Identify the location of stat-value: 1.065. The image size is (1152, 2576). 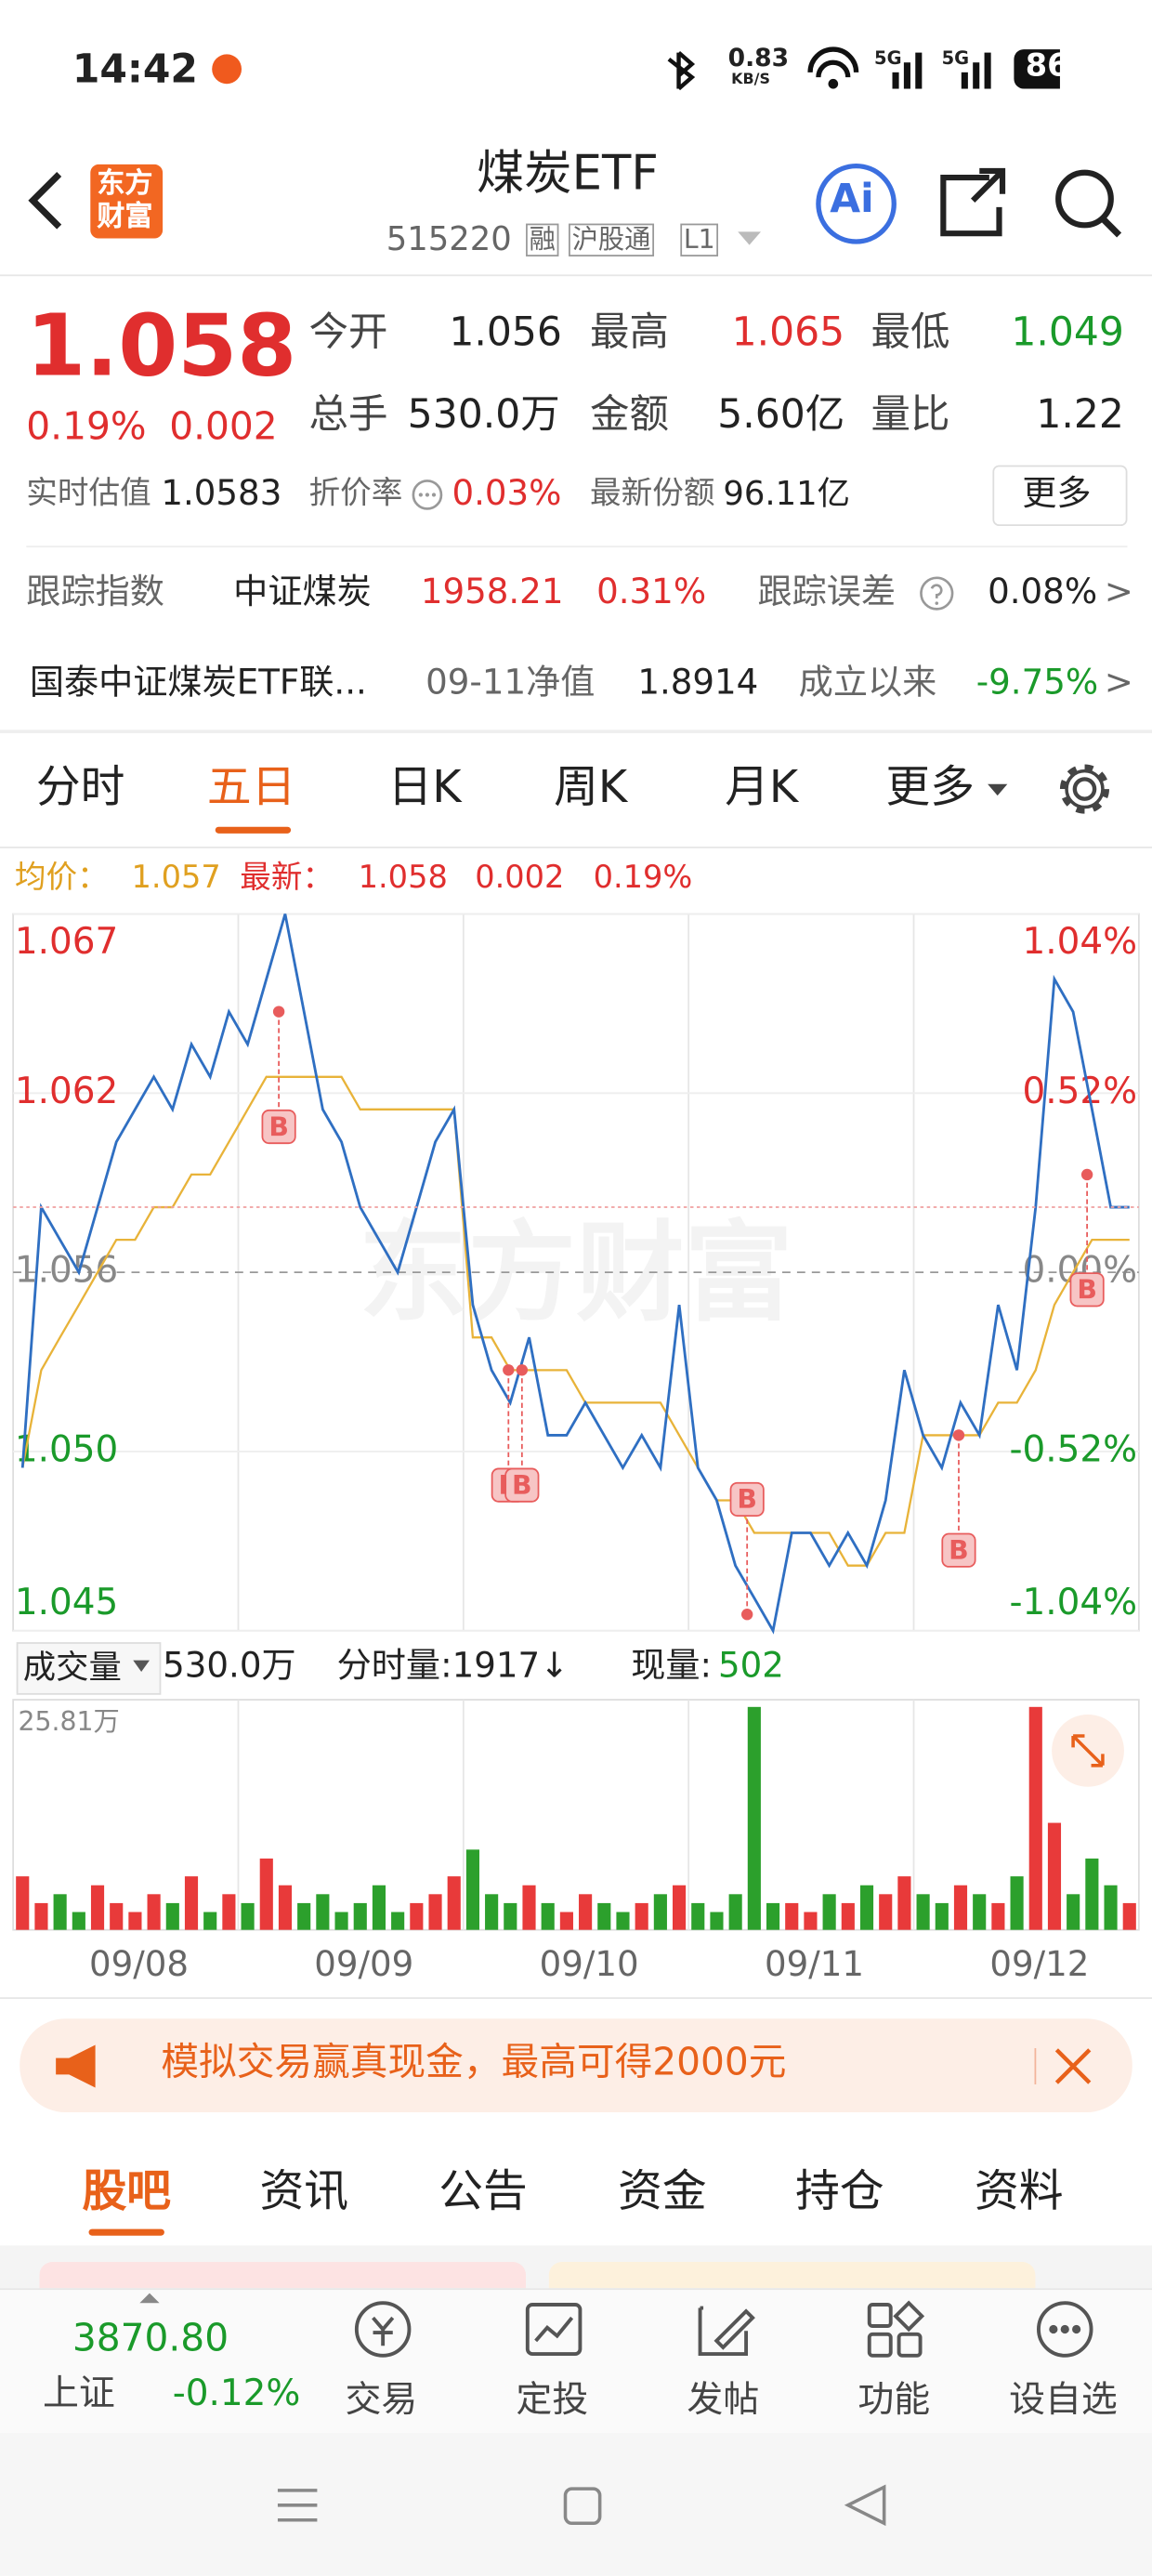
(788, 332).